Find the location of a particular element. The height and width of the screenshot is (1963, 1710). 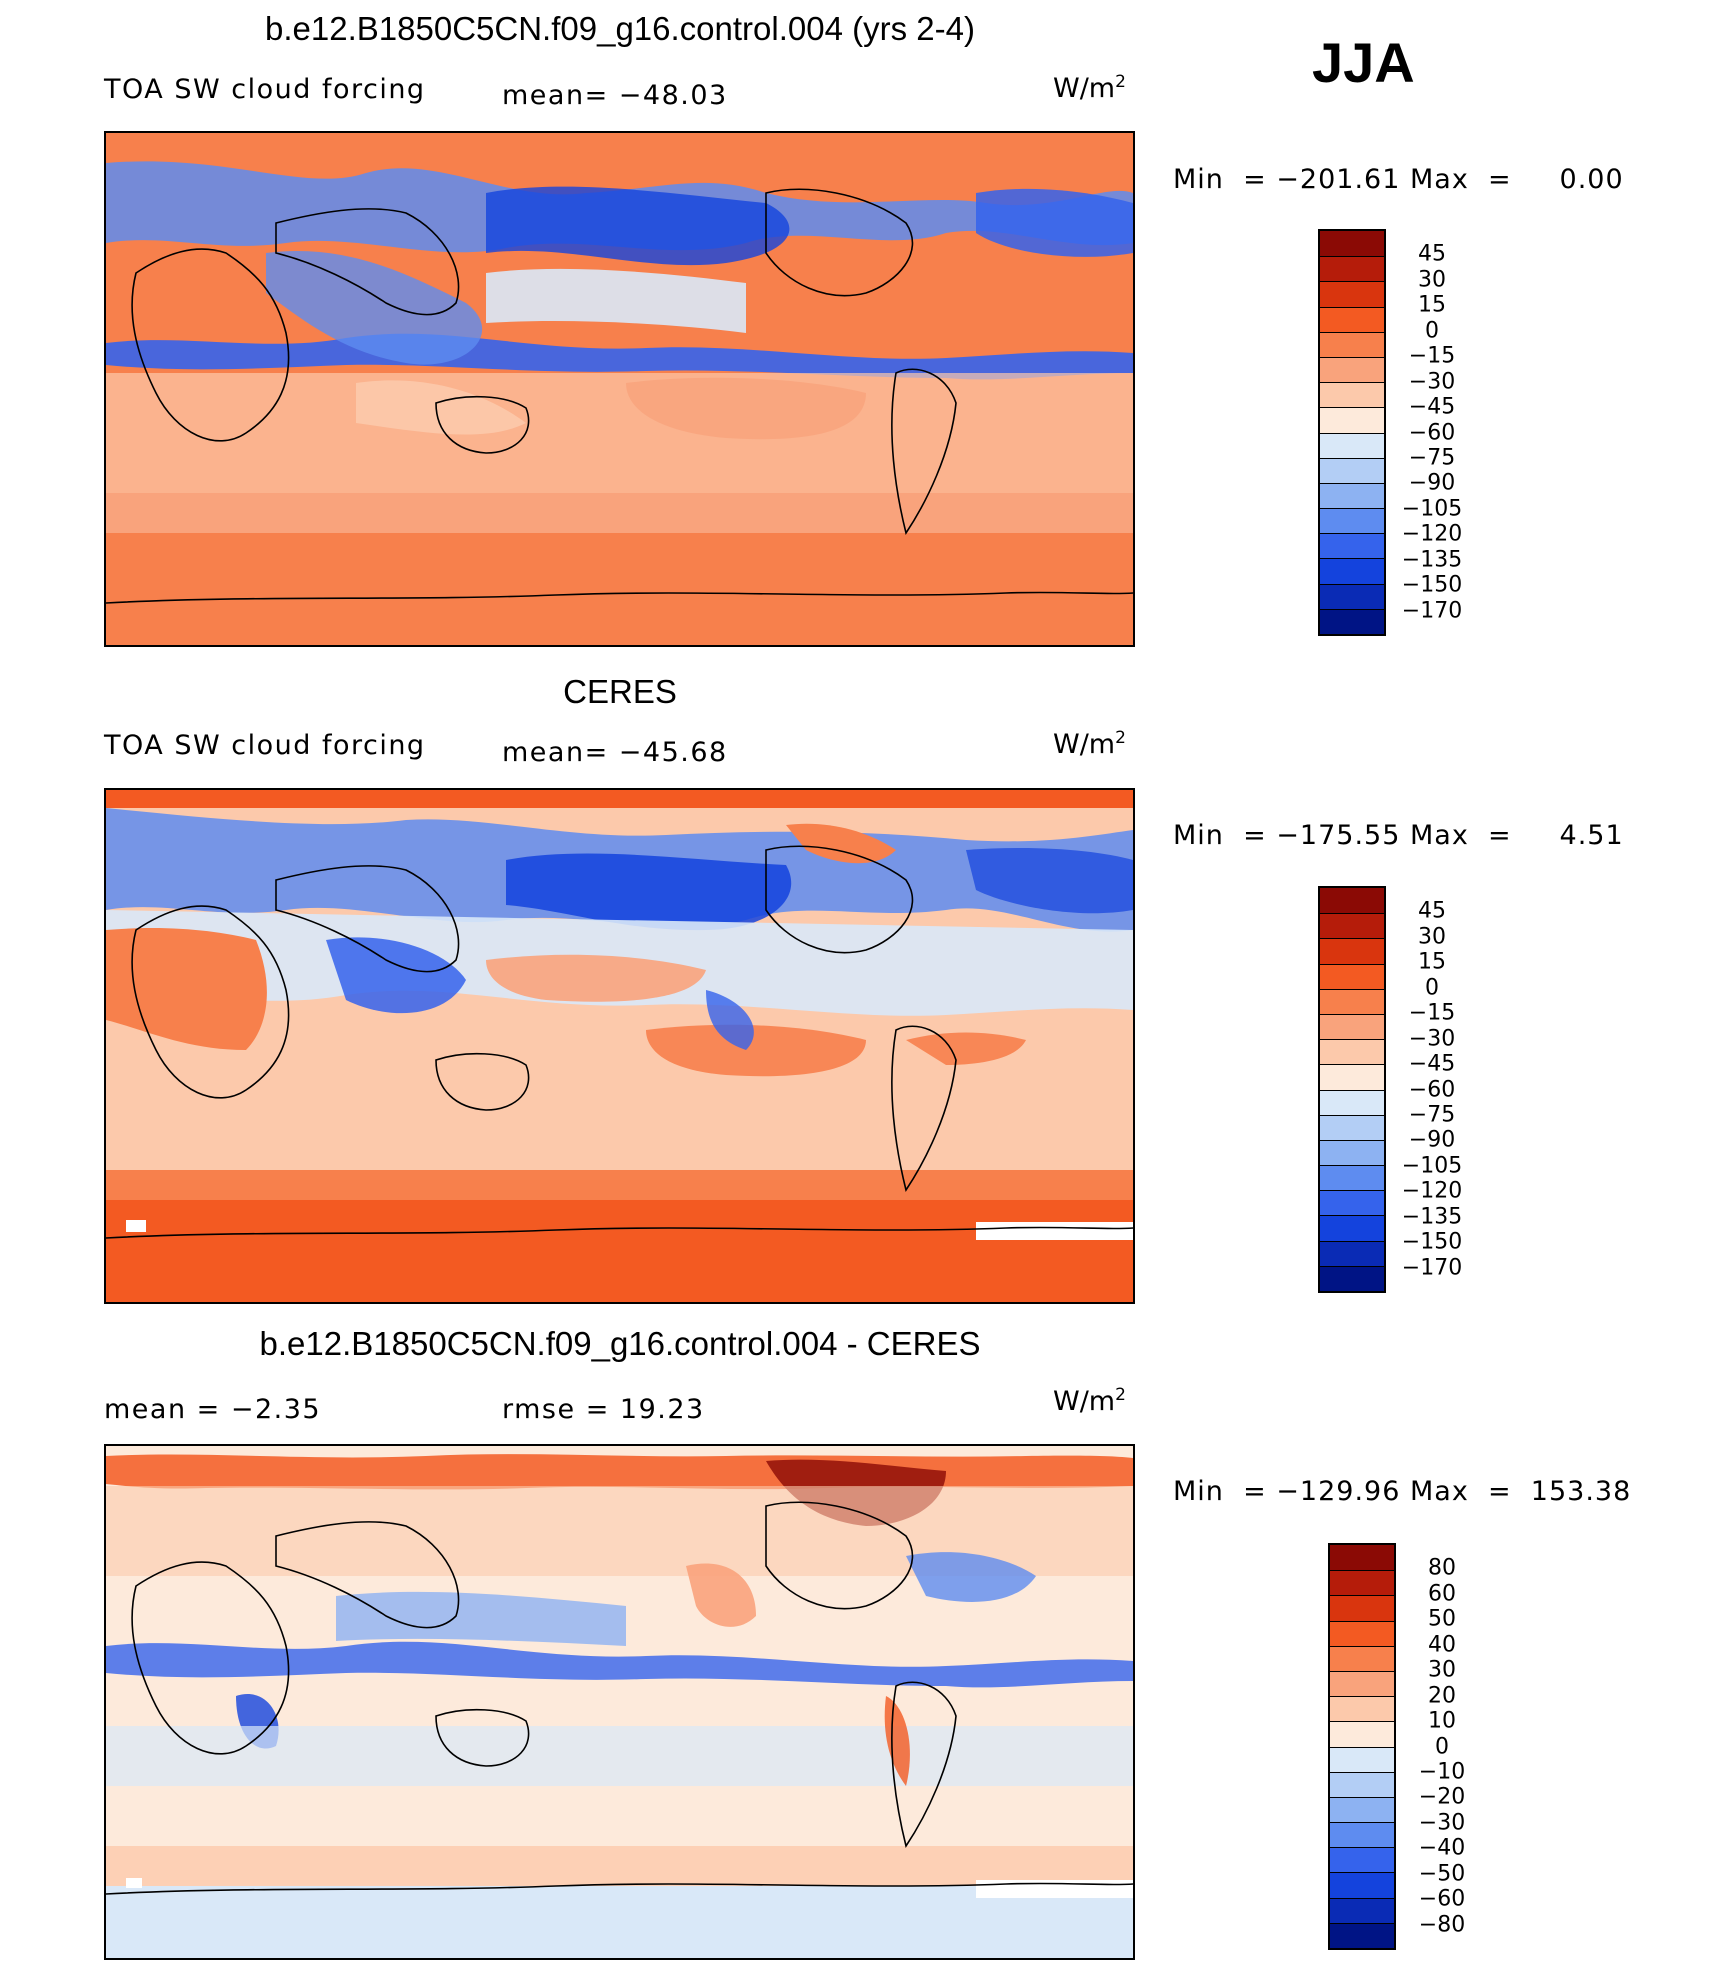

panel3-colorbar-labels: 80 60 50 40 30 20 10 0 −10 −20 −30 −40 −50 −60 −80 is located at coordinates (1442, 1746).